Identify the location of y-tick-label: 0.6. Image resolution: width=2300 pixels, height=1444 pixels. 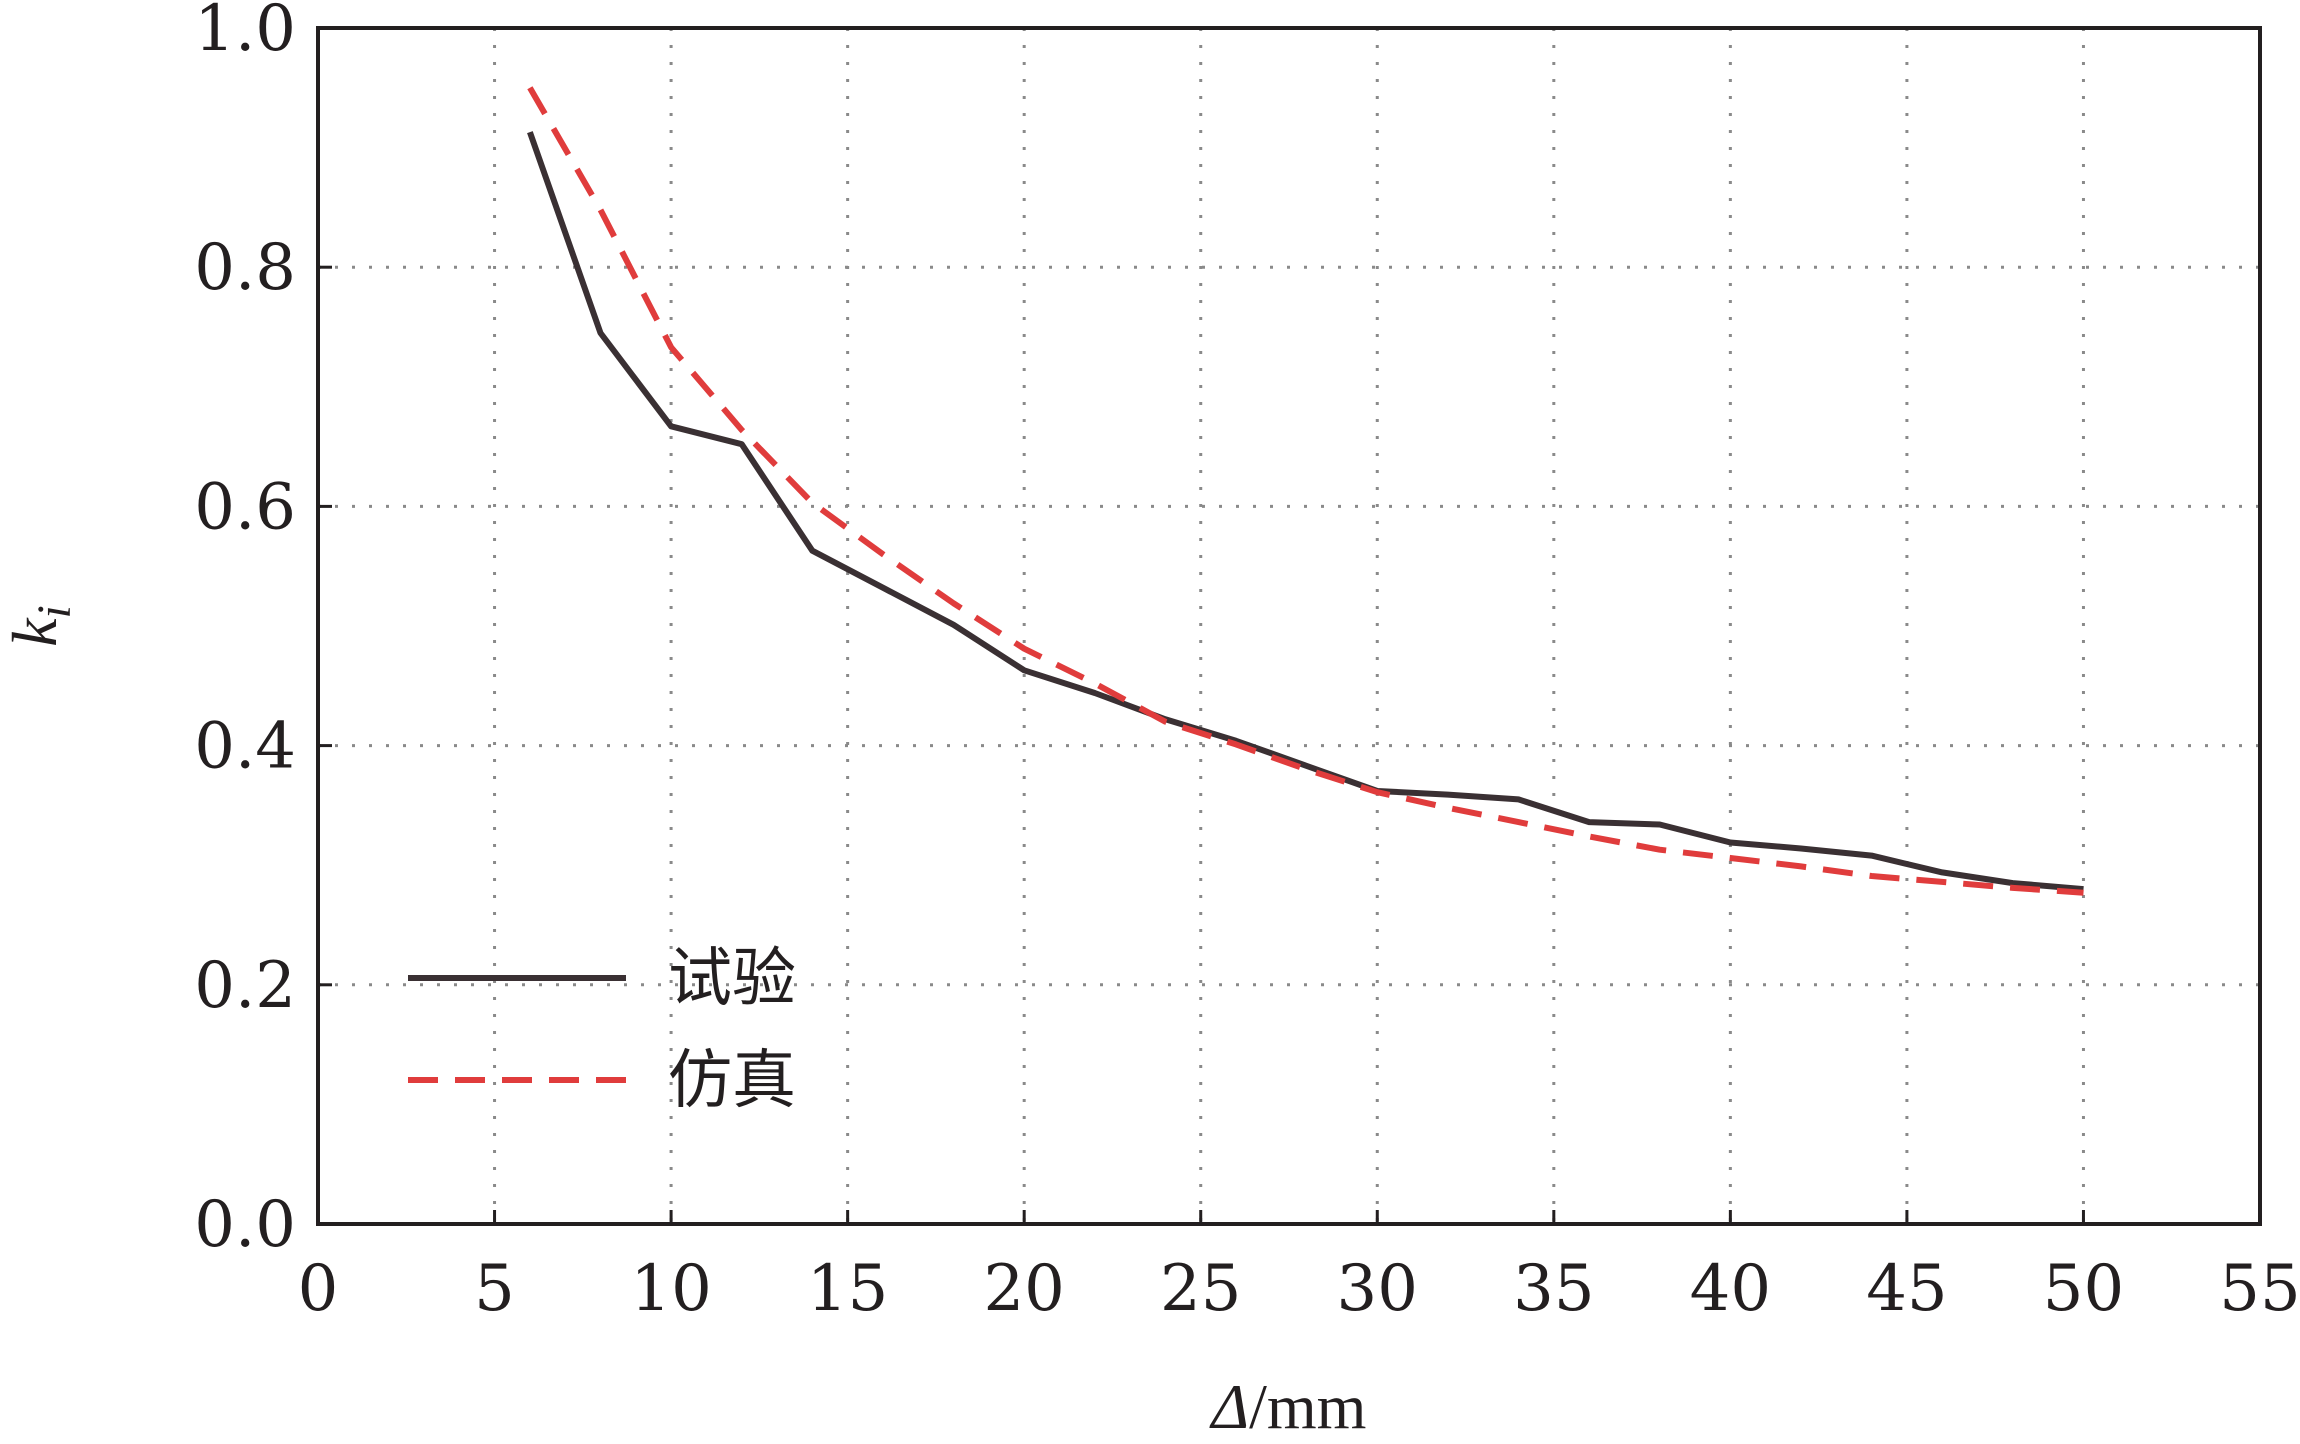
(245, 507).